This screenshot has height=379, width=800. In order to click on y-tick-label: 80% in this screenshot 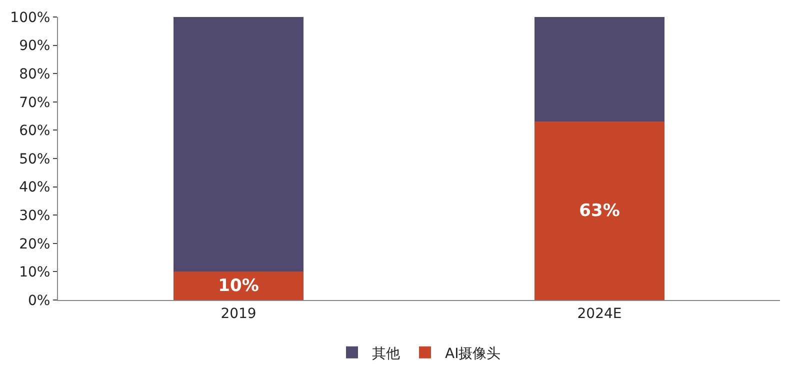, I will do `click(34, 74)`.